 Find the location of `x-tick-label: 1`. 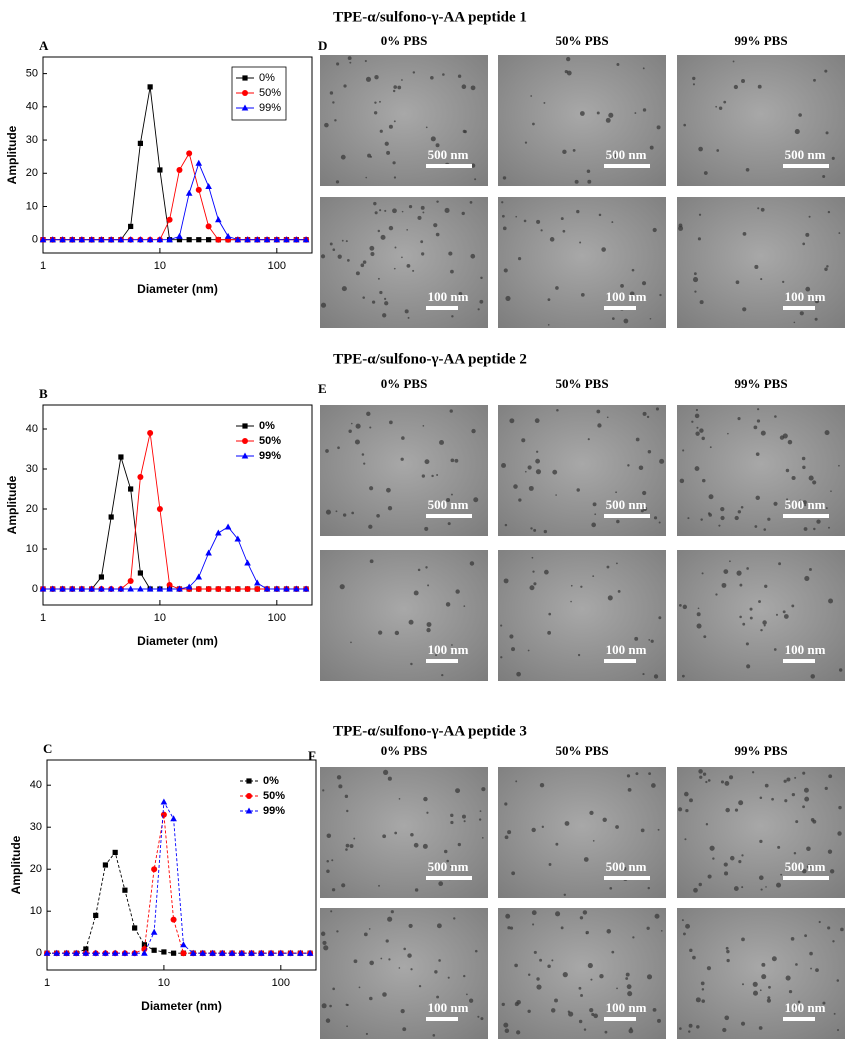

x-tick-label: 1 is located at coordinates (43, 266).